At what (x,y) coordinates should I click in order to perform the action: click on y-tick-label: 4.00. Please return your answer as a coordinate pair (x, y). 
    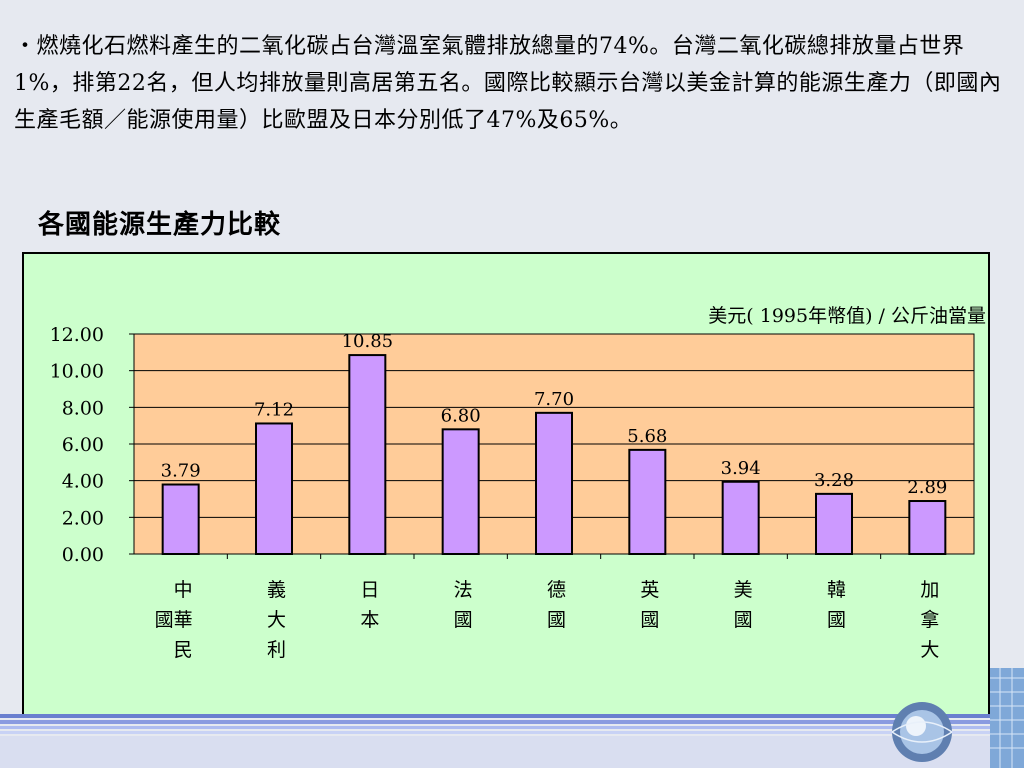
    Looking at the image, I should click on (83, 482).